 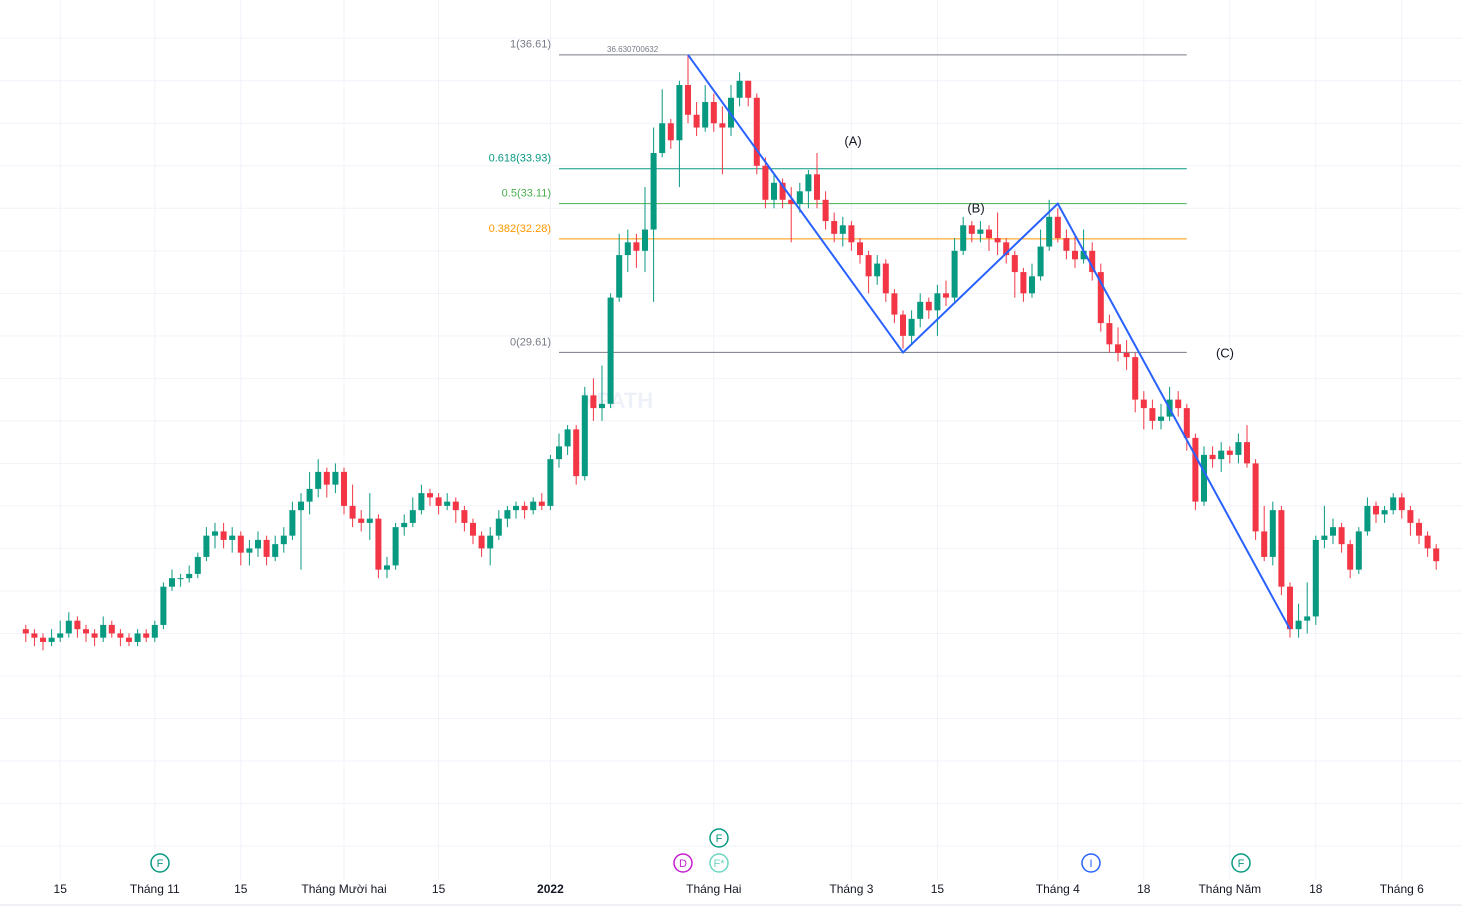 What do you see at coordinates (852, 140) in the screenshot?
I see `wave-label: (A)` at bounding box center [852, 140].